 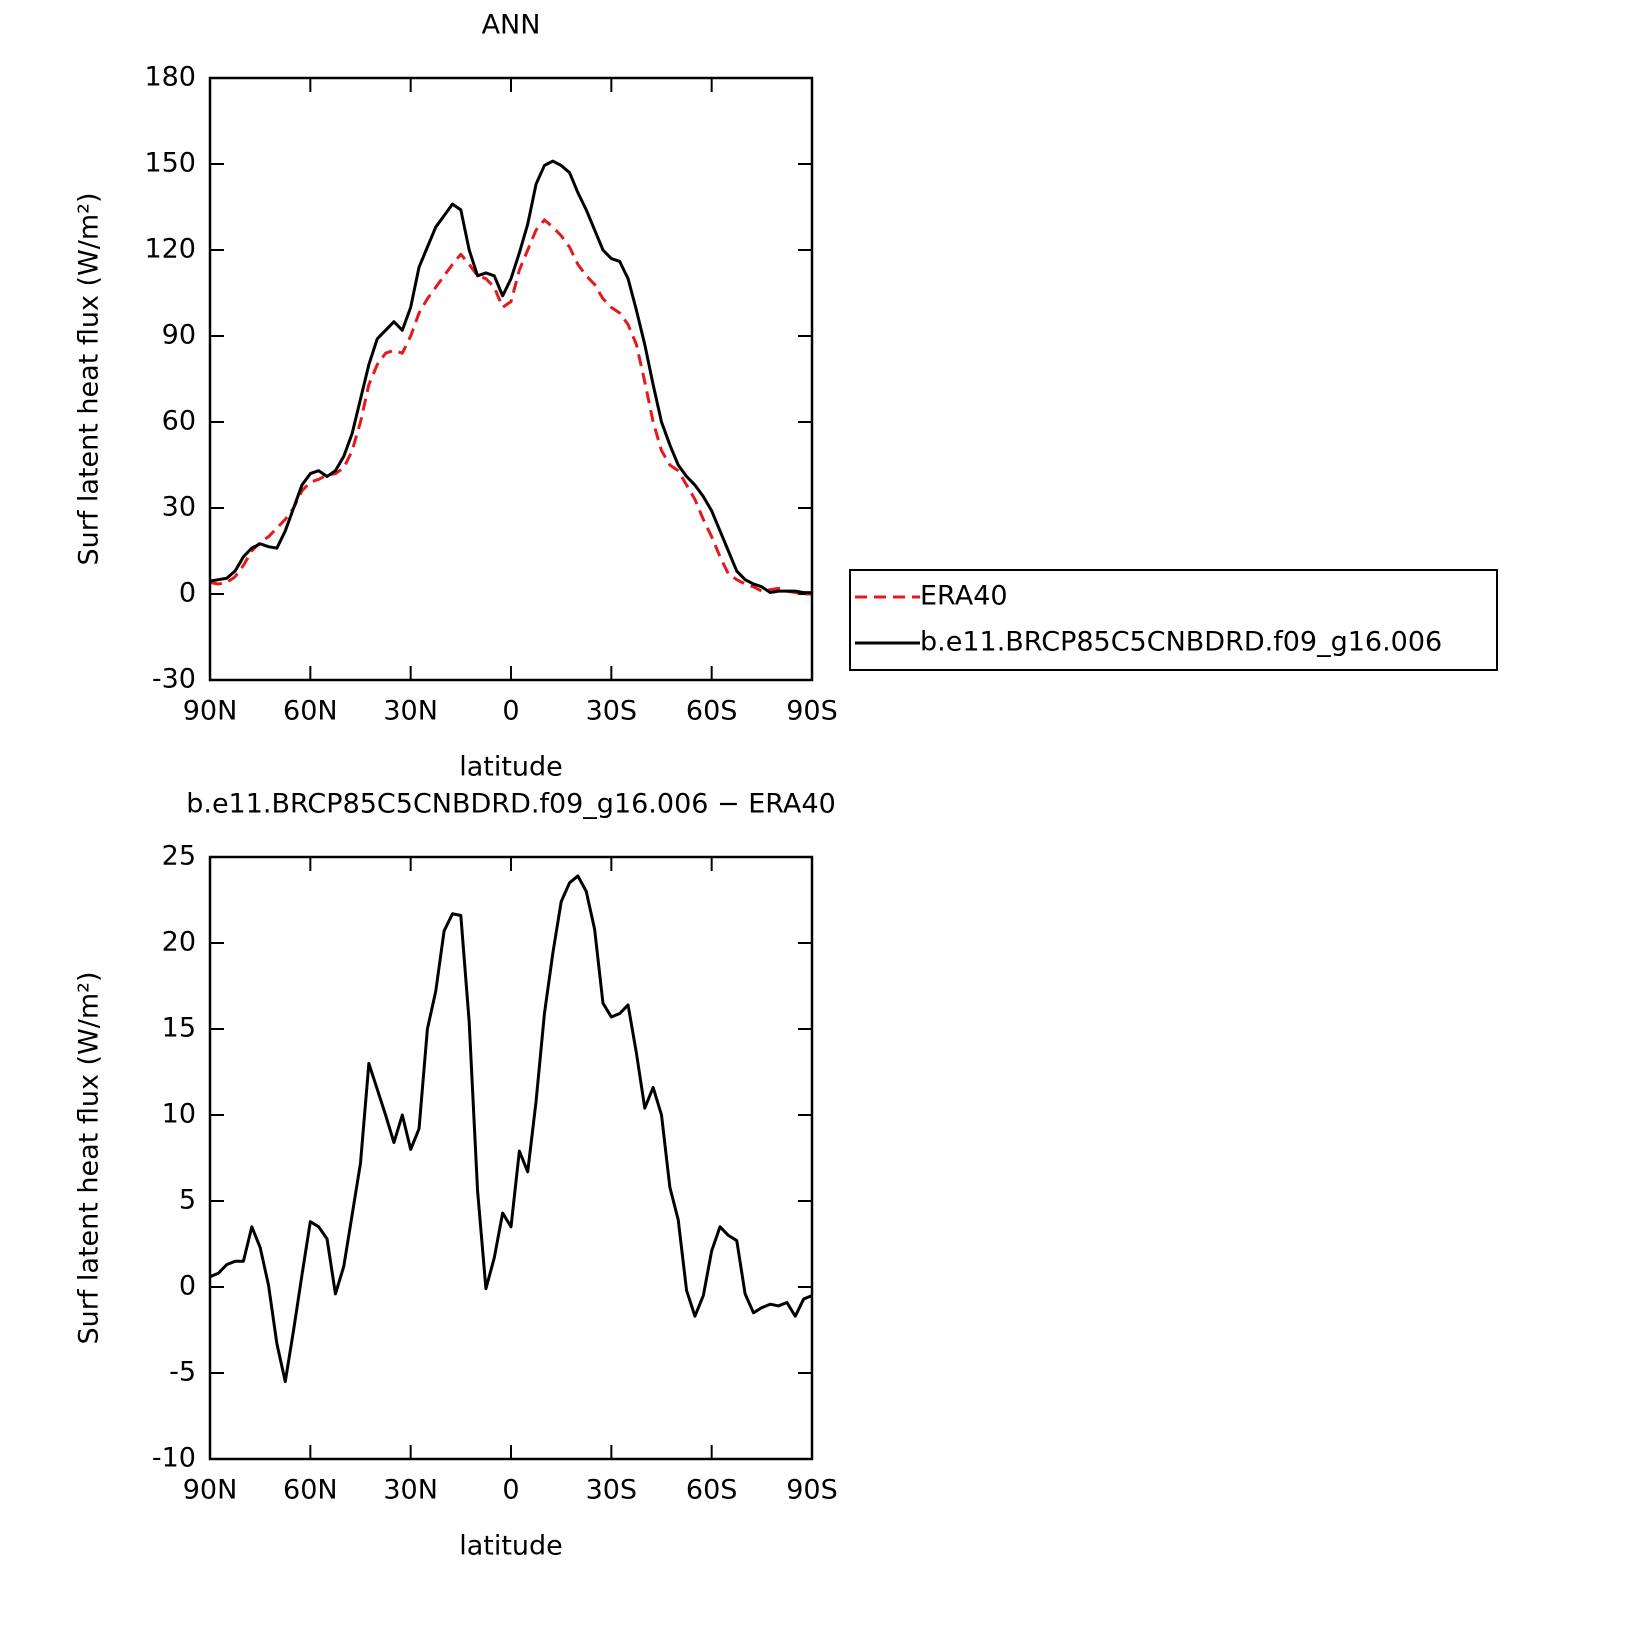 What do you see at coordinates (174, 679) in the screenshot?
I see `y-tick-label: -30` at bounding box center [174, 679].